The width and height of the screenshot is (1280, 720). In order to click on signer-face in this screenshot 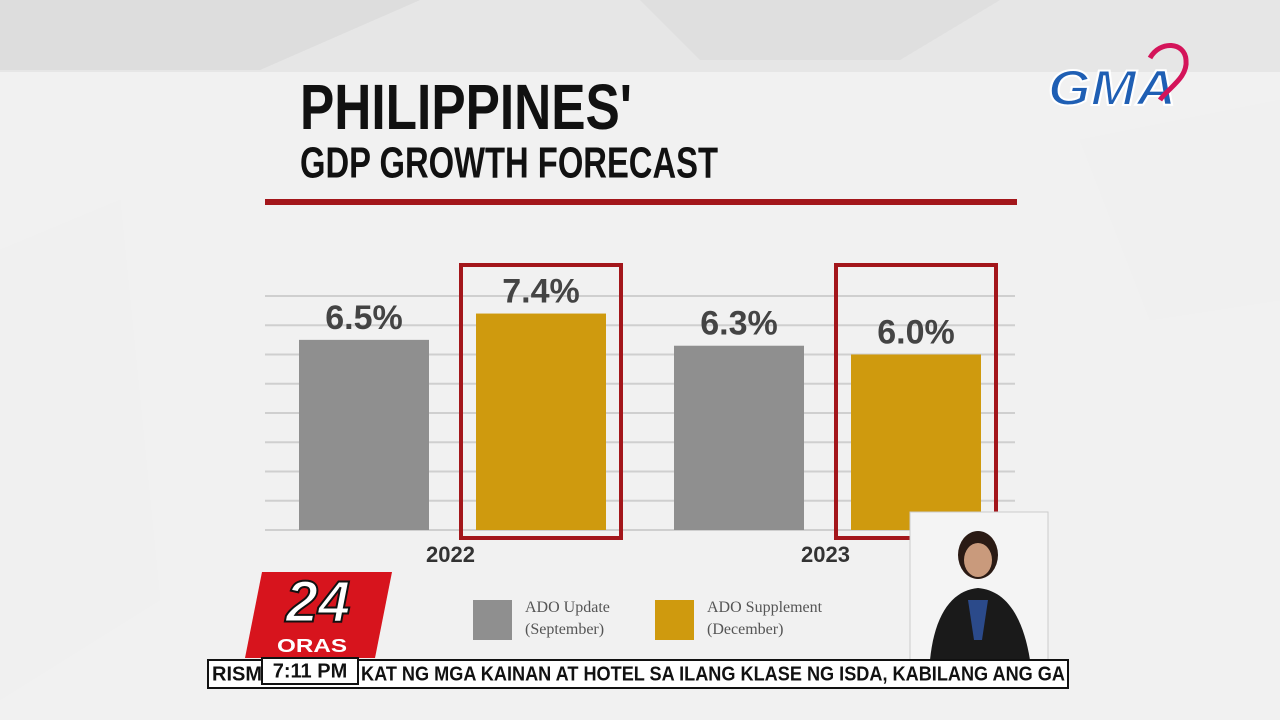, I will do `click(978, 560)`.